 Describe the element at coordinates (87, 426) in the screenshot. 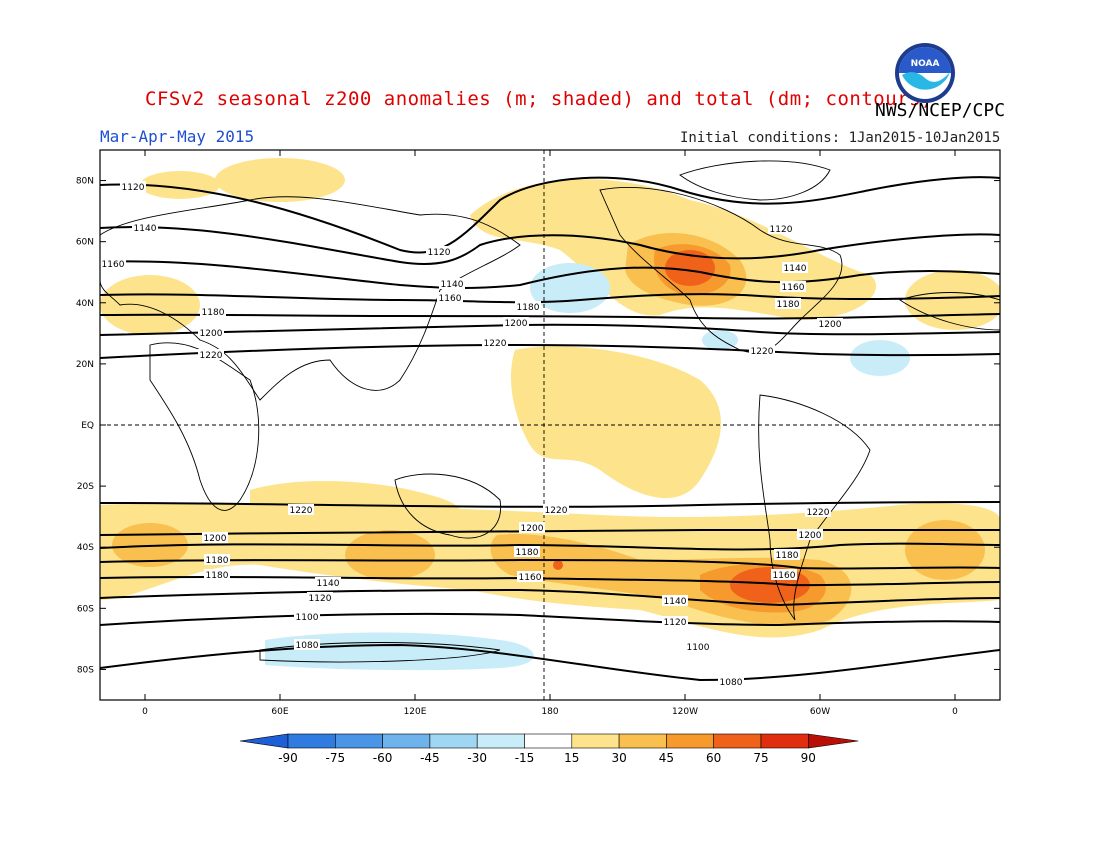

I see `lat-tick-label: EQ` at that location.